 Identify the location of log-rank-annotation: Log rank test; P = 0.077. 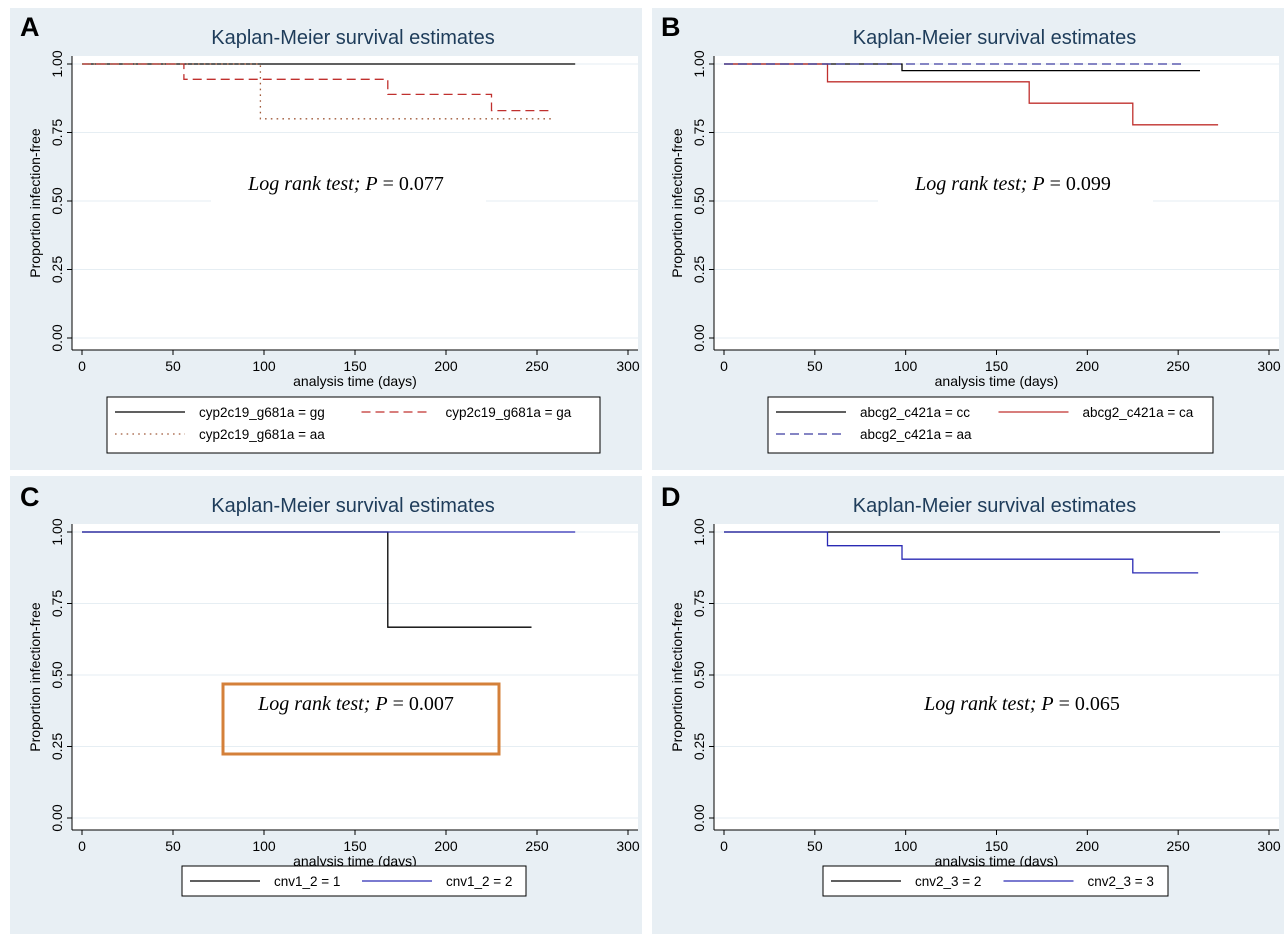
(345, 184).